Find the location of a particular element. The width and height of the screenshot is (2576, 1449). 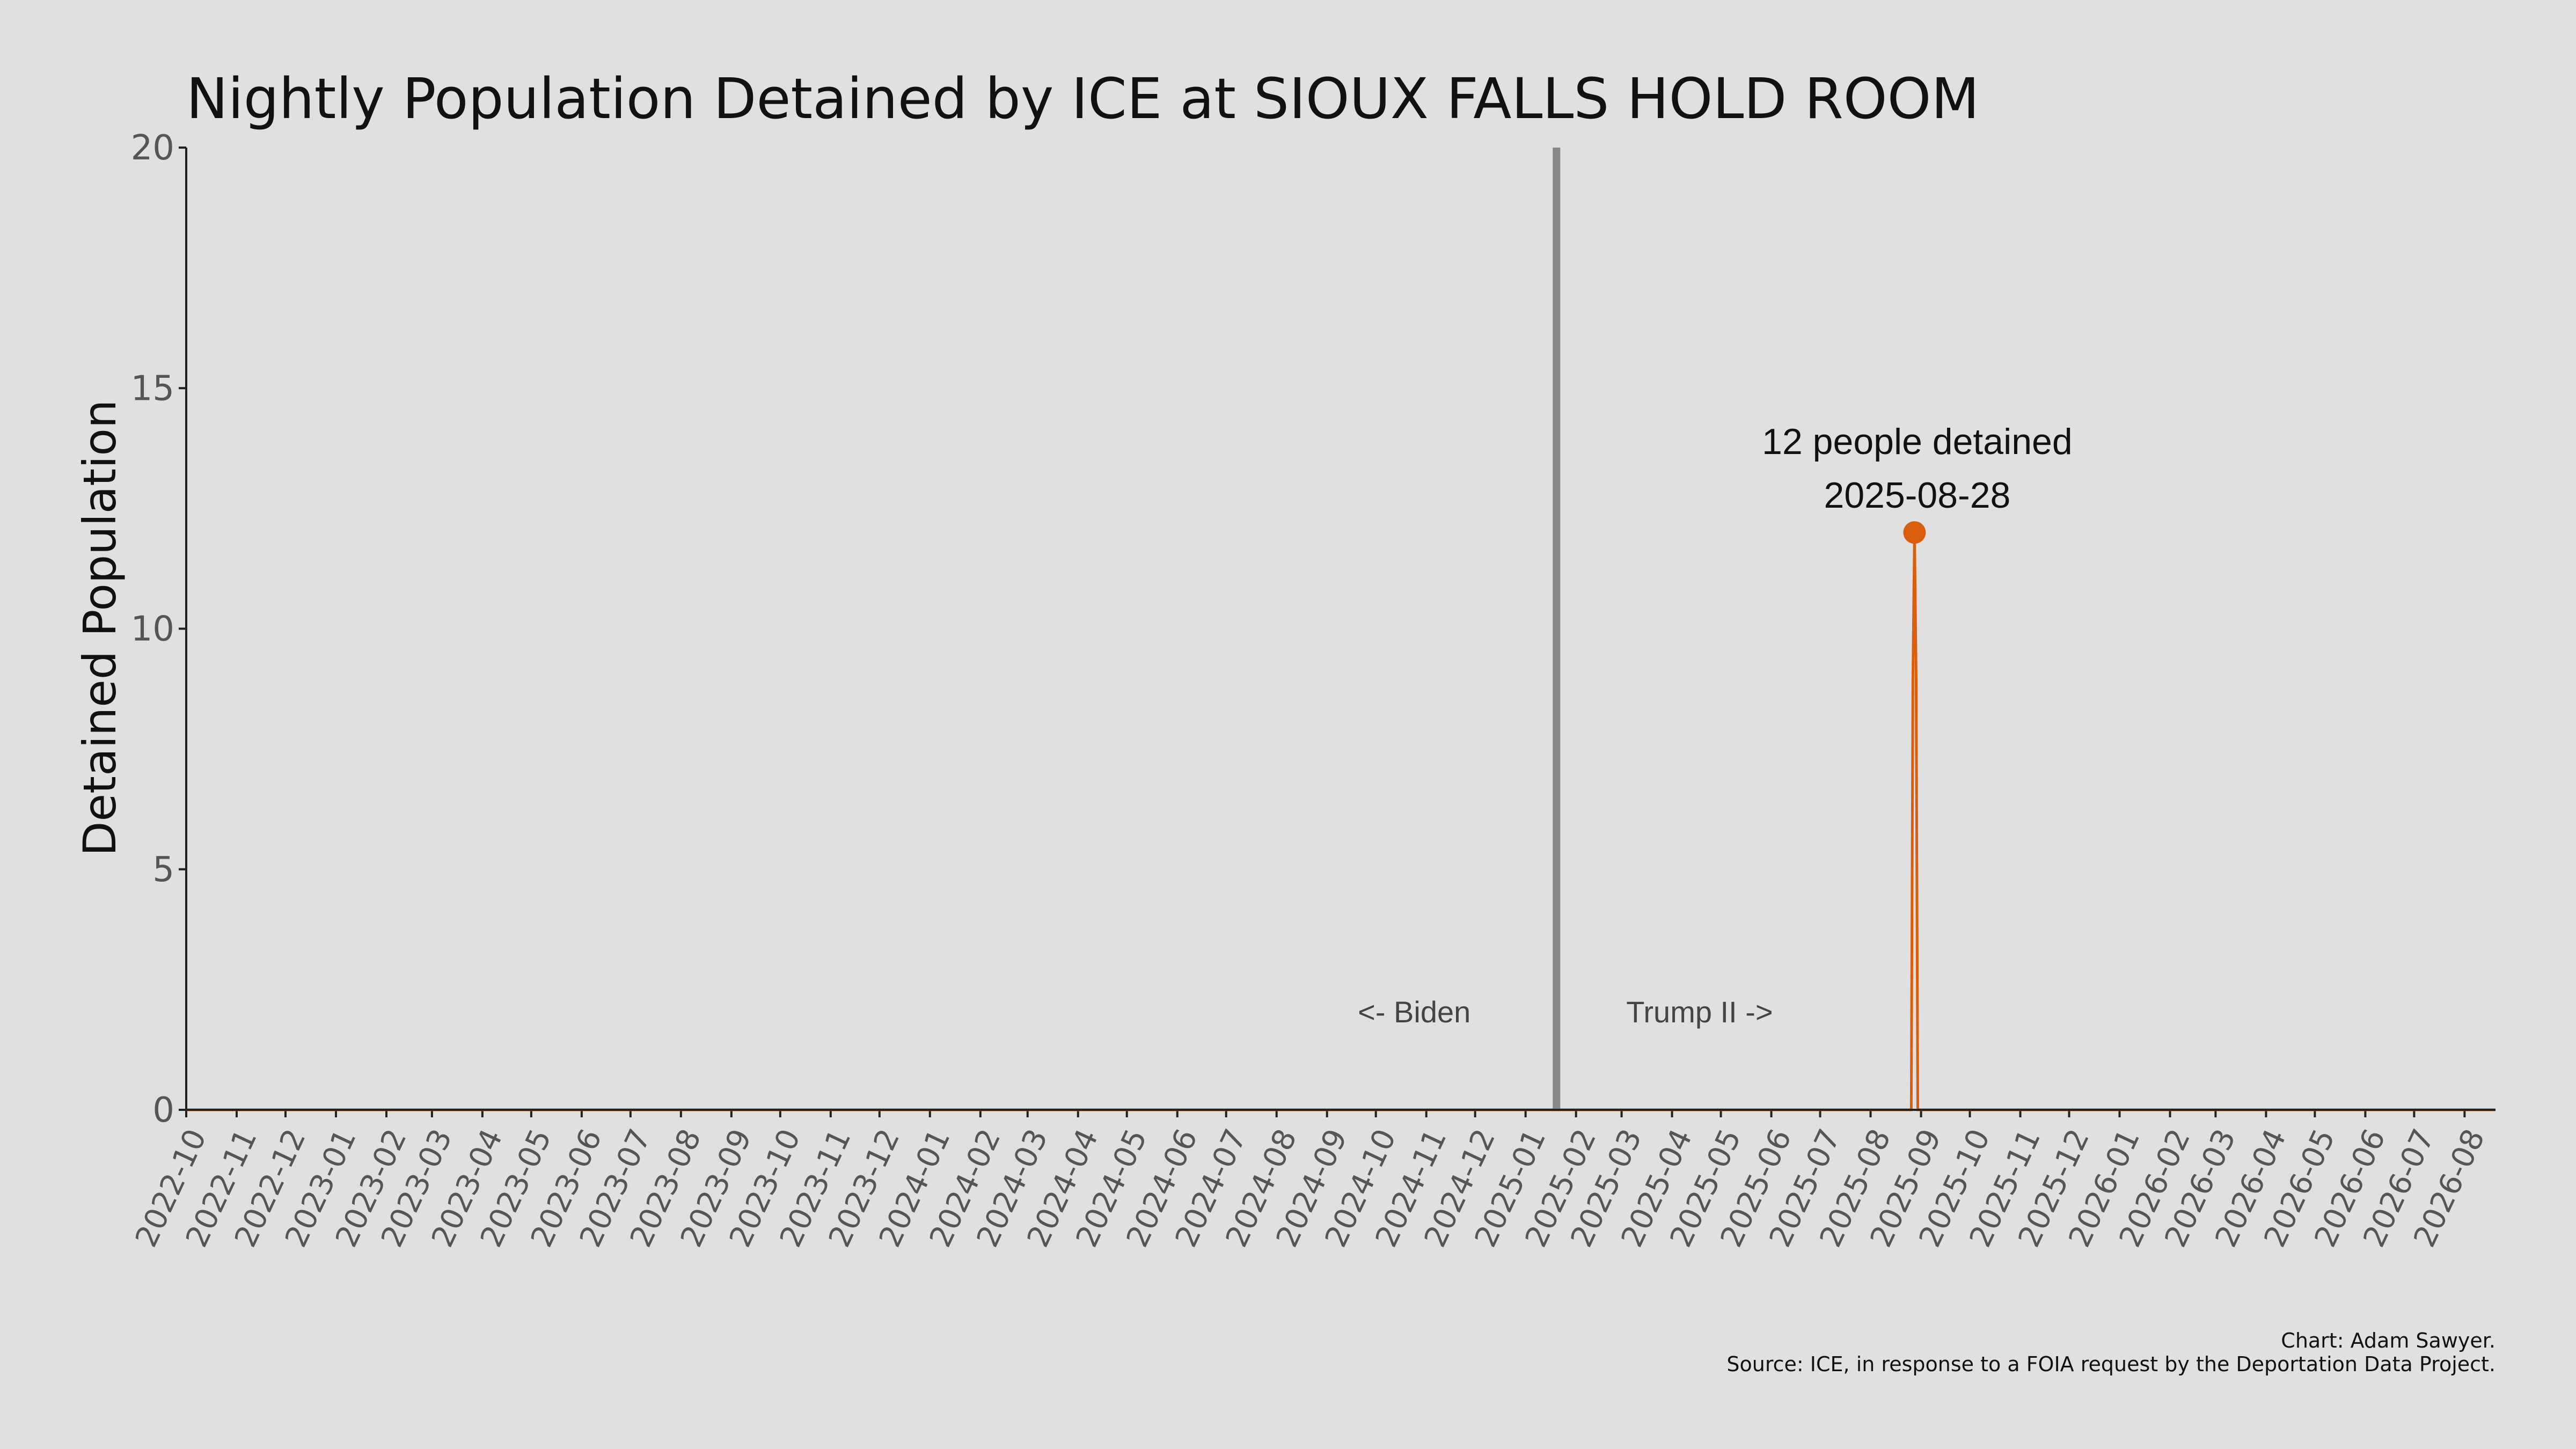

trump-label: Trump II -> is located at coordinates (1699, 1012).